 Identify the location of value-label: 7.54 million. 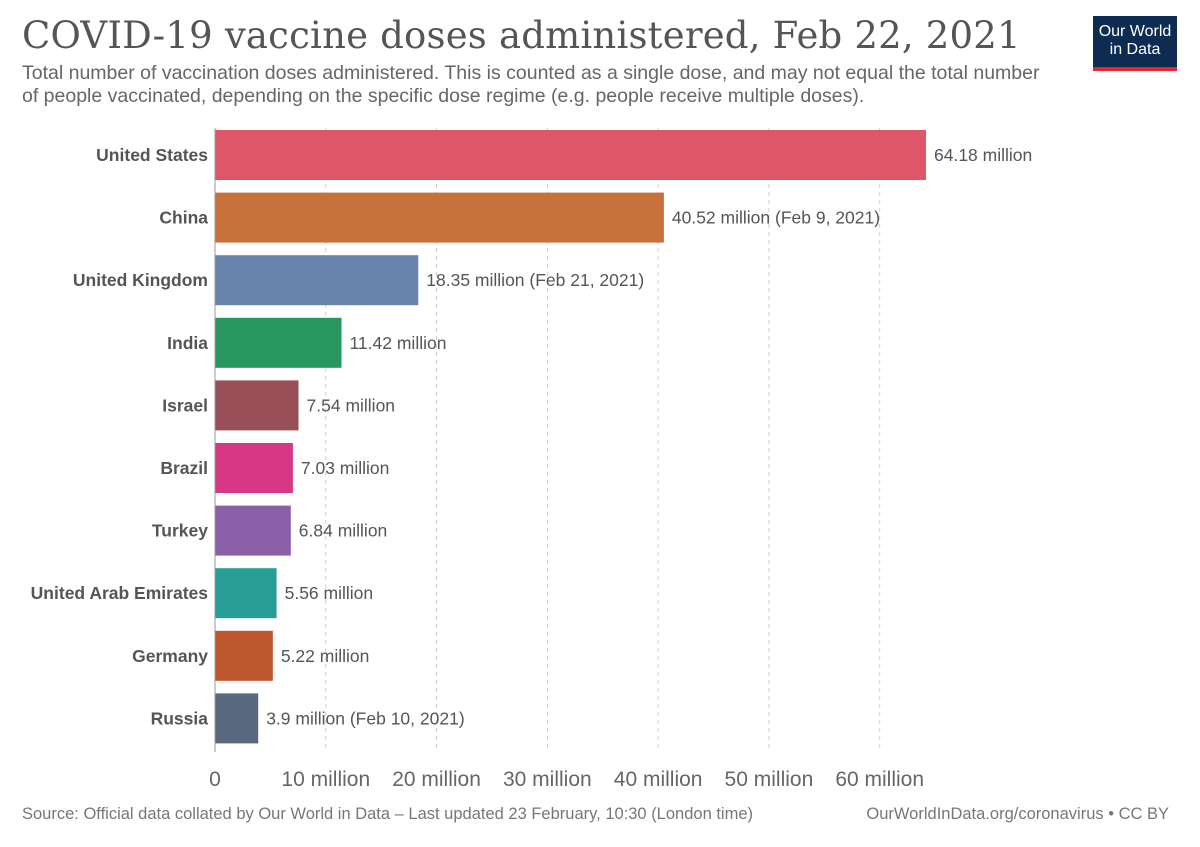
(351, 405).